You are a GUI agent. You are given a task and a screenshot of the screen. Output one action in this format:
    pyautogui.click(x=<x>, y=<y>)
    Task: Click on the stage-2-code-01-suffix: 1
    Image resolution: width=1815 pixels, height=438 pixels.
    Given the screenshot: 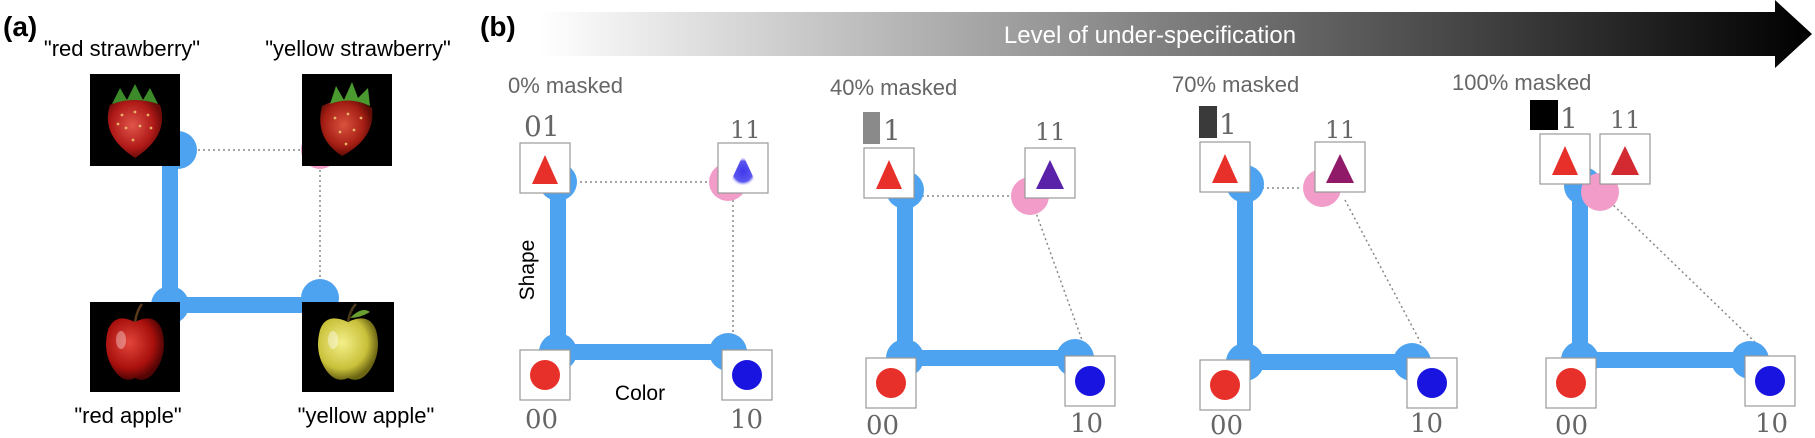 What is the action you would take?
    pyautogui.click(x=1228, y=124)
    